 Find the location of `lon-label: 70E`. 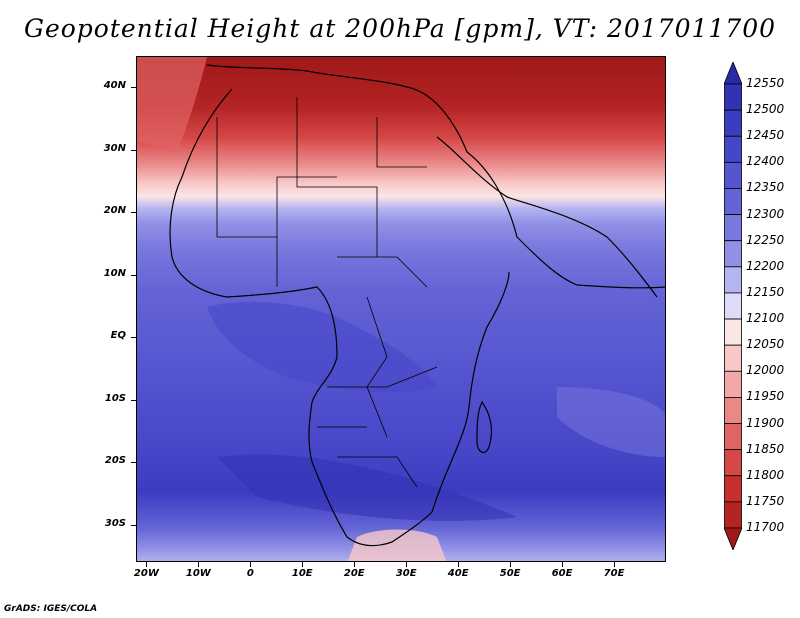

lon-label: 70E is located at coordinates (614, 573).